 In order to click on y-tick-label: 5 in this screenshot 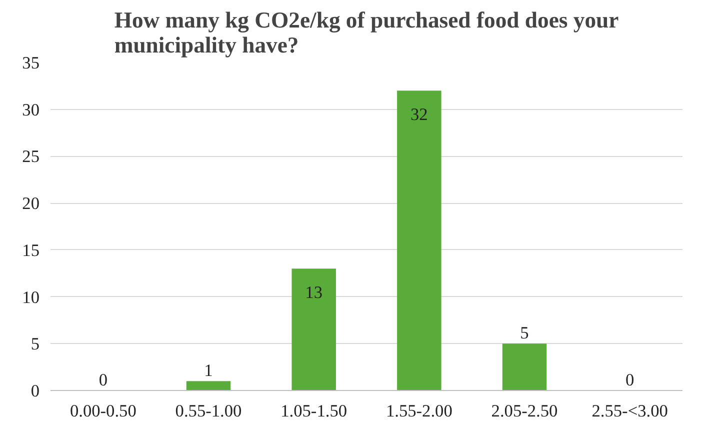, I will do `click(35, 344)`.